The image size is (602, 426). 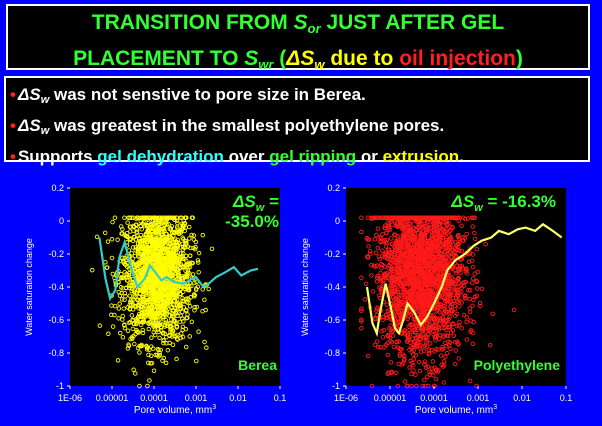 What do you see at coordinates (332, 287) in the screenshot?
I see `y-tick-label: -0.4` at bounding box center [332, 287].